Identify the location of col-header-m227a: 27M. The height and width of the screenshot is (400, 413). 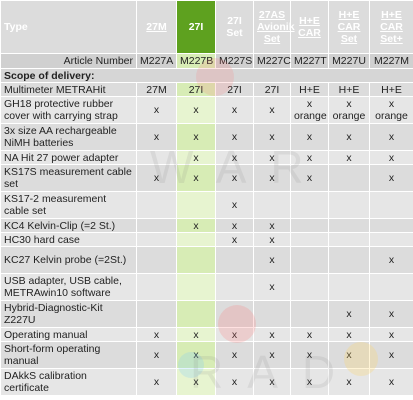
(156, 27).